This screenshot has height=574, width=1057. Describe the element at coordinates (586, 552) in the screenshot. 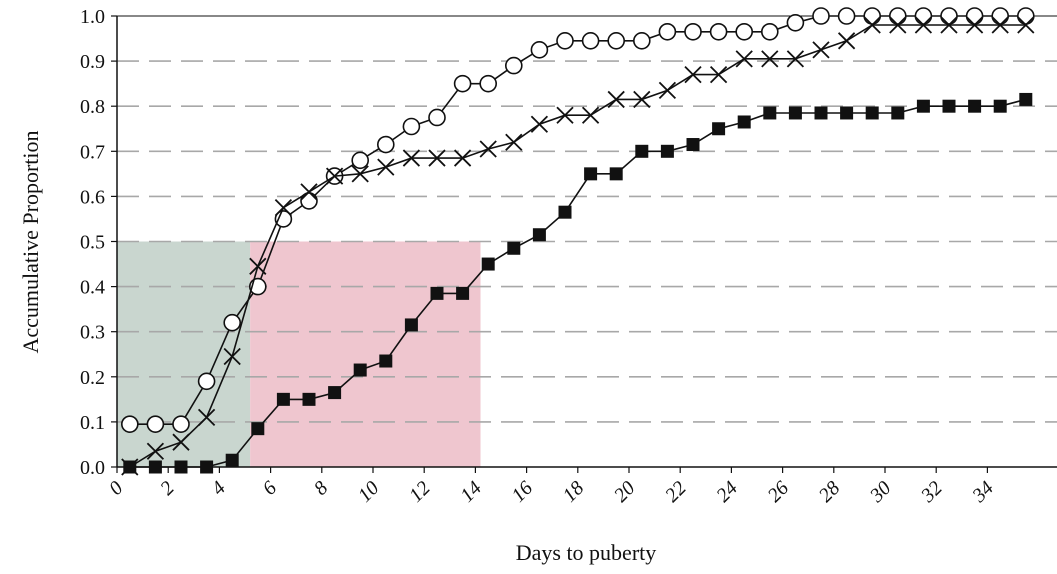

I see `x-axis-label: Days to puberty` at that location.